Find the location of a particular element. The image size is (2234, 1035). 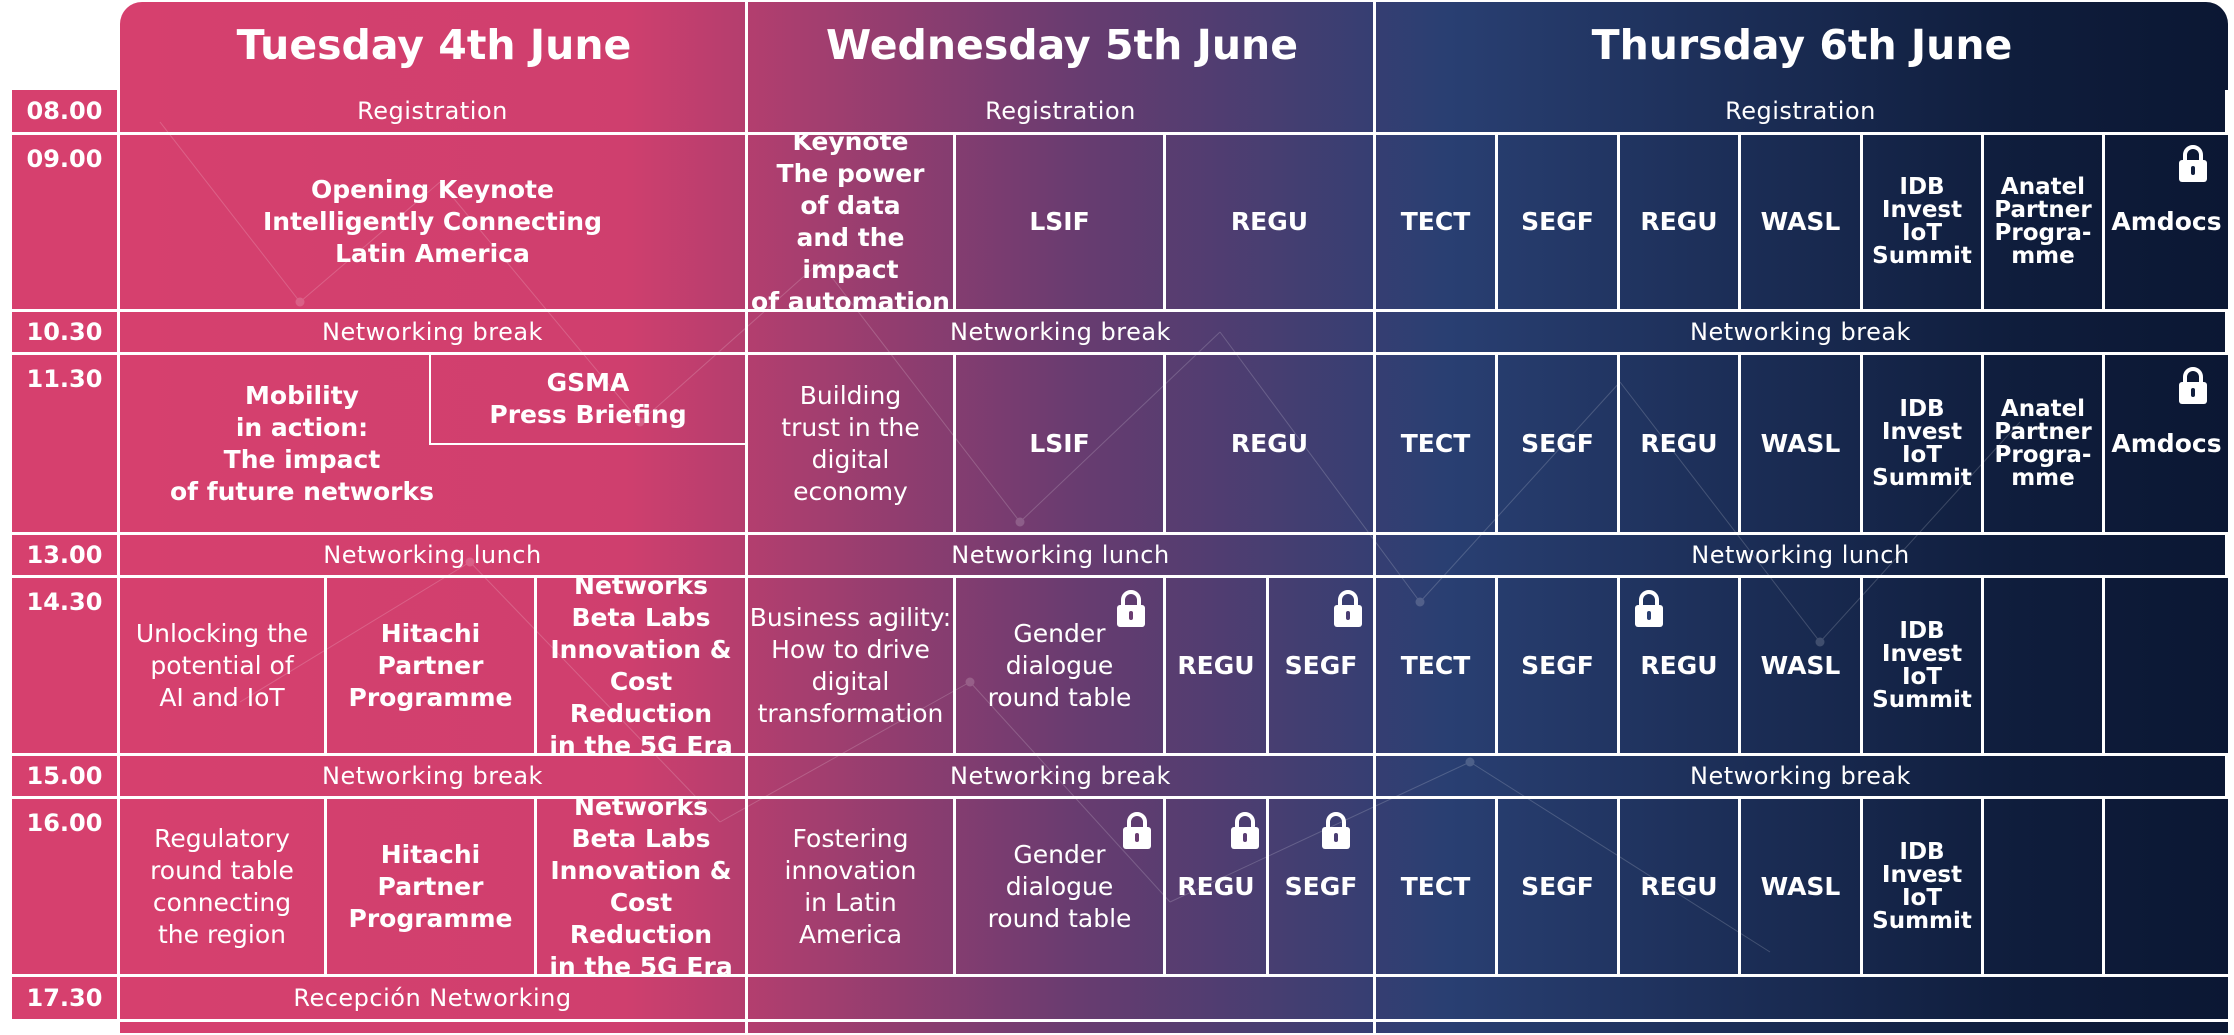

day-header-tuesday: Tuesday 4th June is located at coordinates (434, 45).